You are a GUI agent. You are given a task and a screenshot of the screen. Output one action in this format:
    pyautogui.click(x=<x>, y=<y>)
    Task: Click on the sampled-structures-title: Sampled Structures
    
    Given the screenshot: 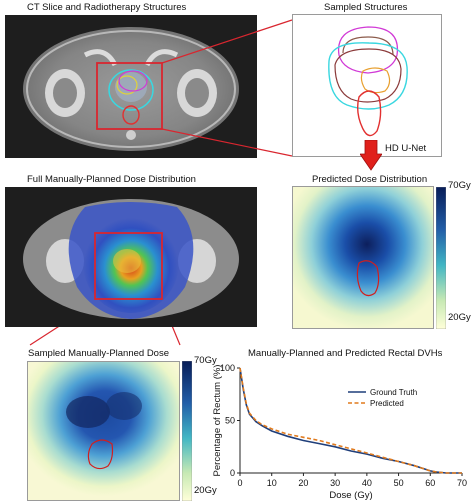 What is the action you would take?
    pyautogui.click(x=366, y=7)
    